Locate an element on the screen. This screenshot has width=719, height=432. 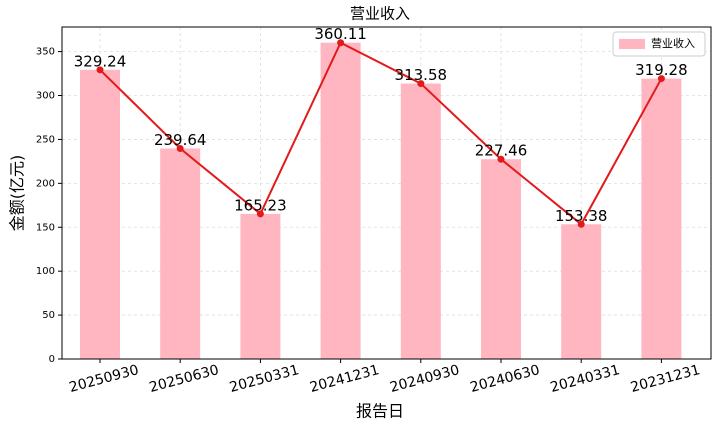
data-label: 319.28 is located at coordinates (661, 70).